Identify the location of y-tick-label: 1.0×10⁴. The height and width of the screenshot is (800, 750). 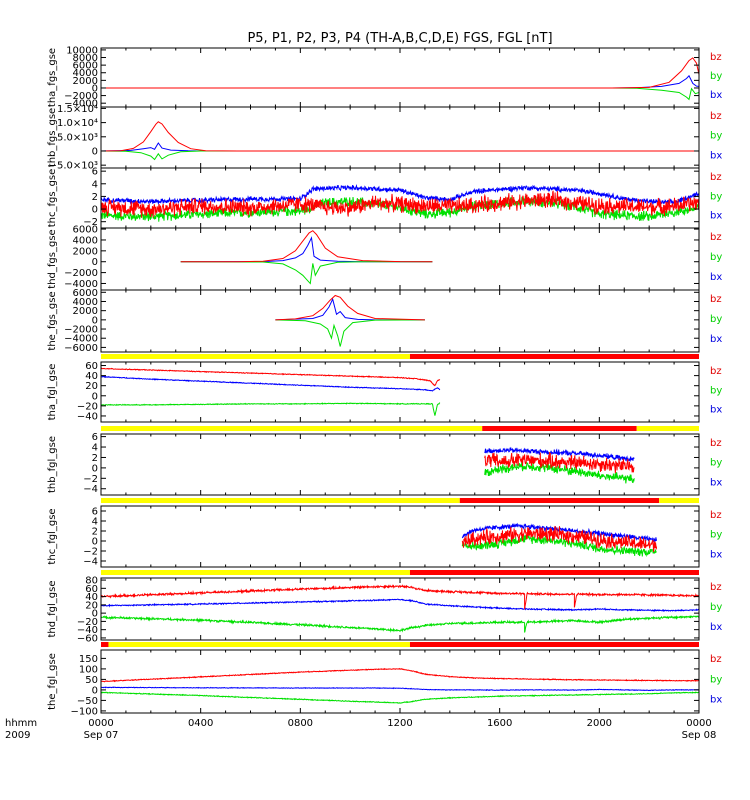
(77, 123).